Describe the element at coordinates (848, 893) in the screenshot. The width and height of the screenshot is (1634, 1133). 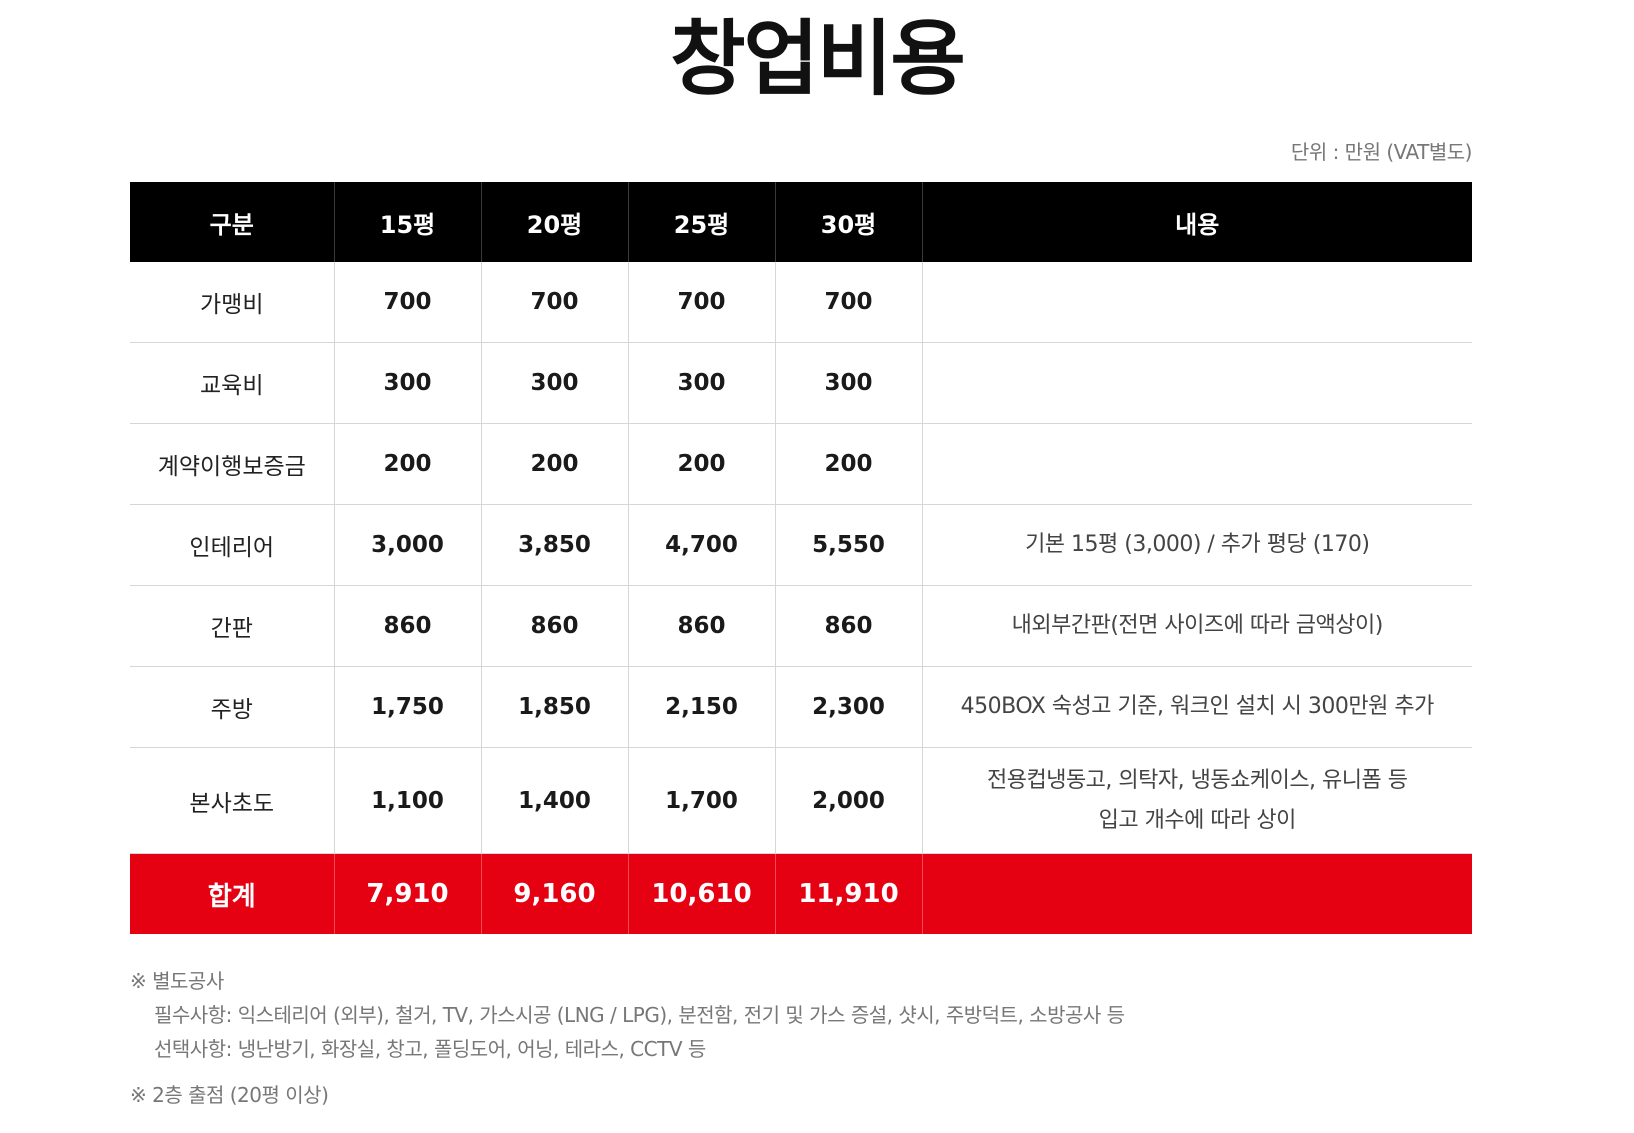
I see `total-value: 11,910` at that location.